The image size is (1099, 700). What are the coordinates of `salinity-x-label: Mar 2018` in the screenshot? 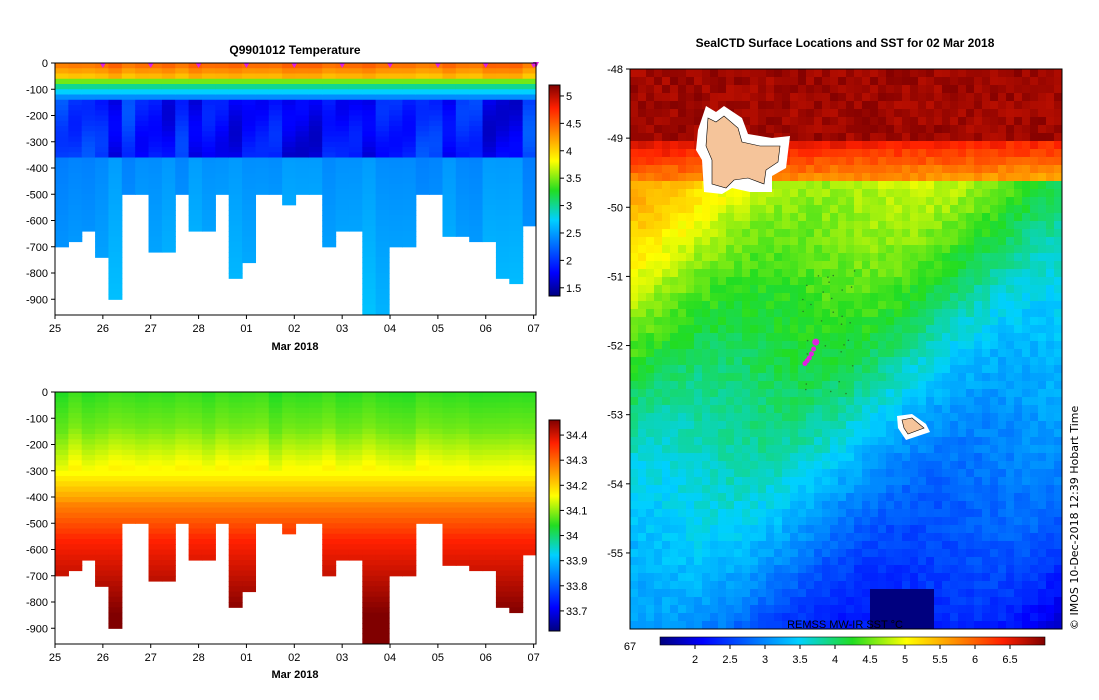 It's located at (294, 675).